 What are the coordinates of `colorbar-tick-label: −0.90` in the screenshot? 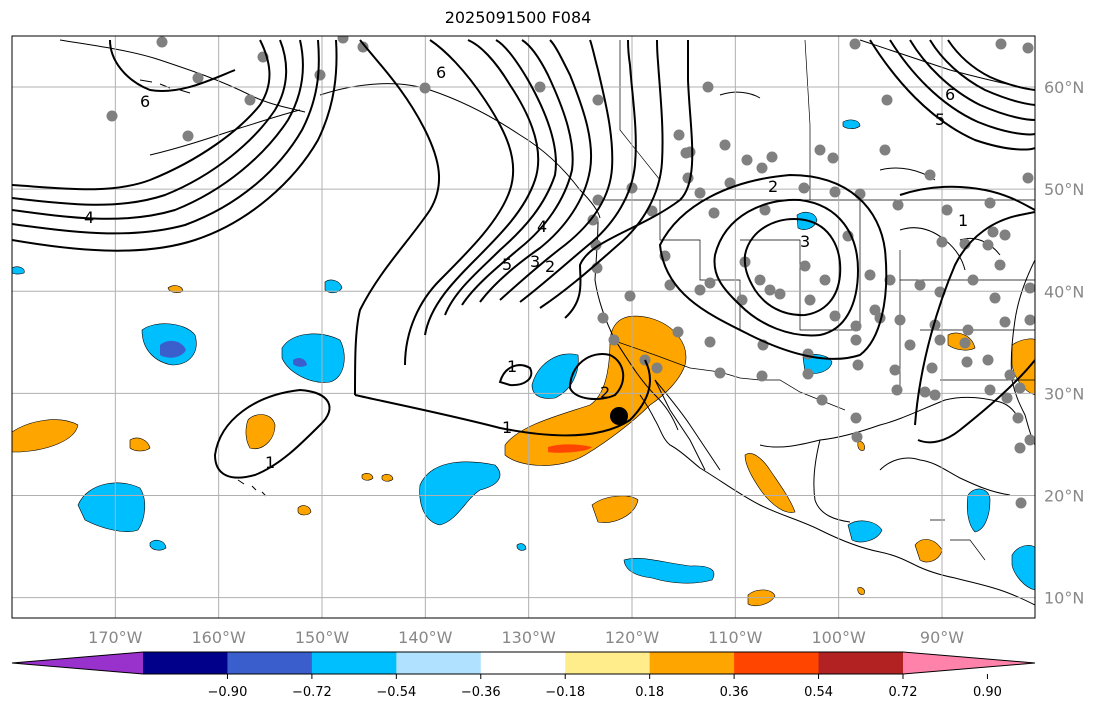 It's located at (228, 692).